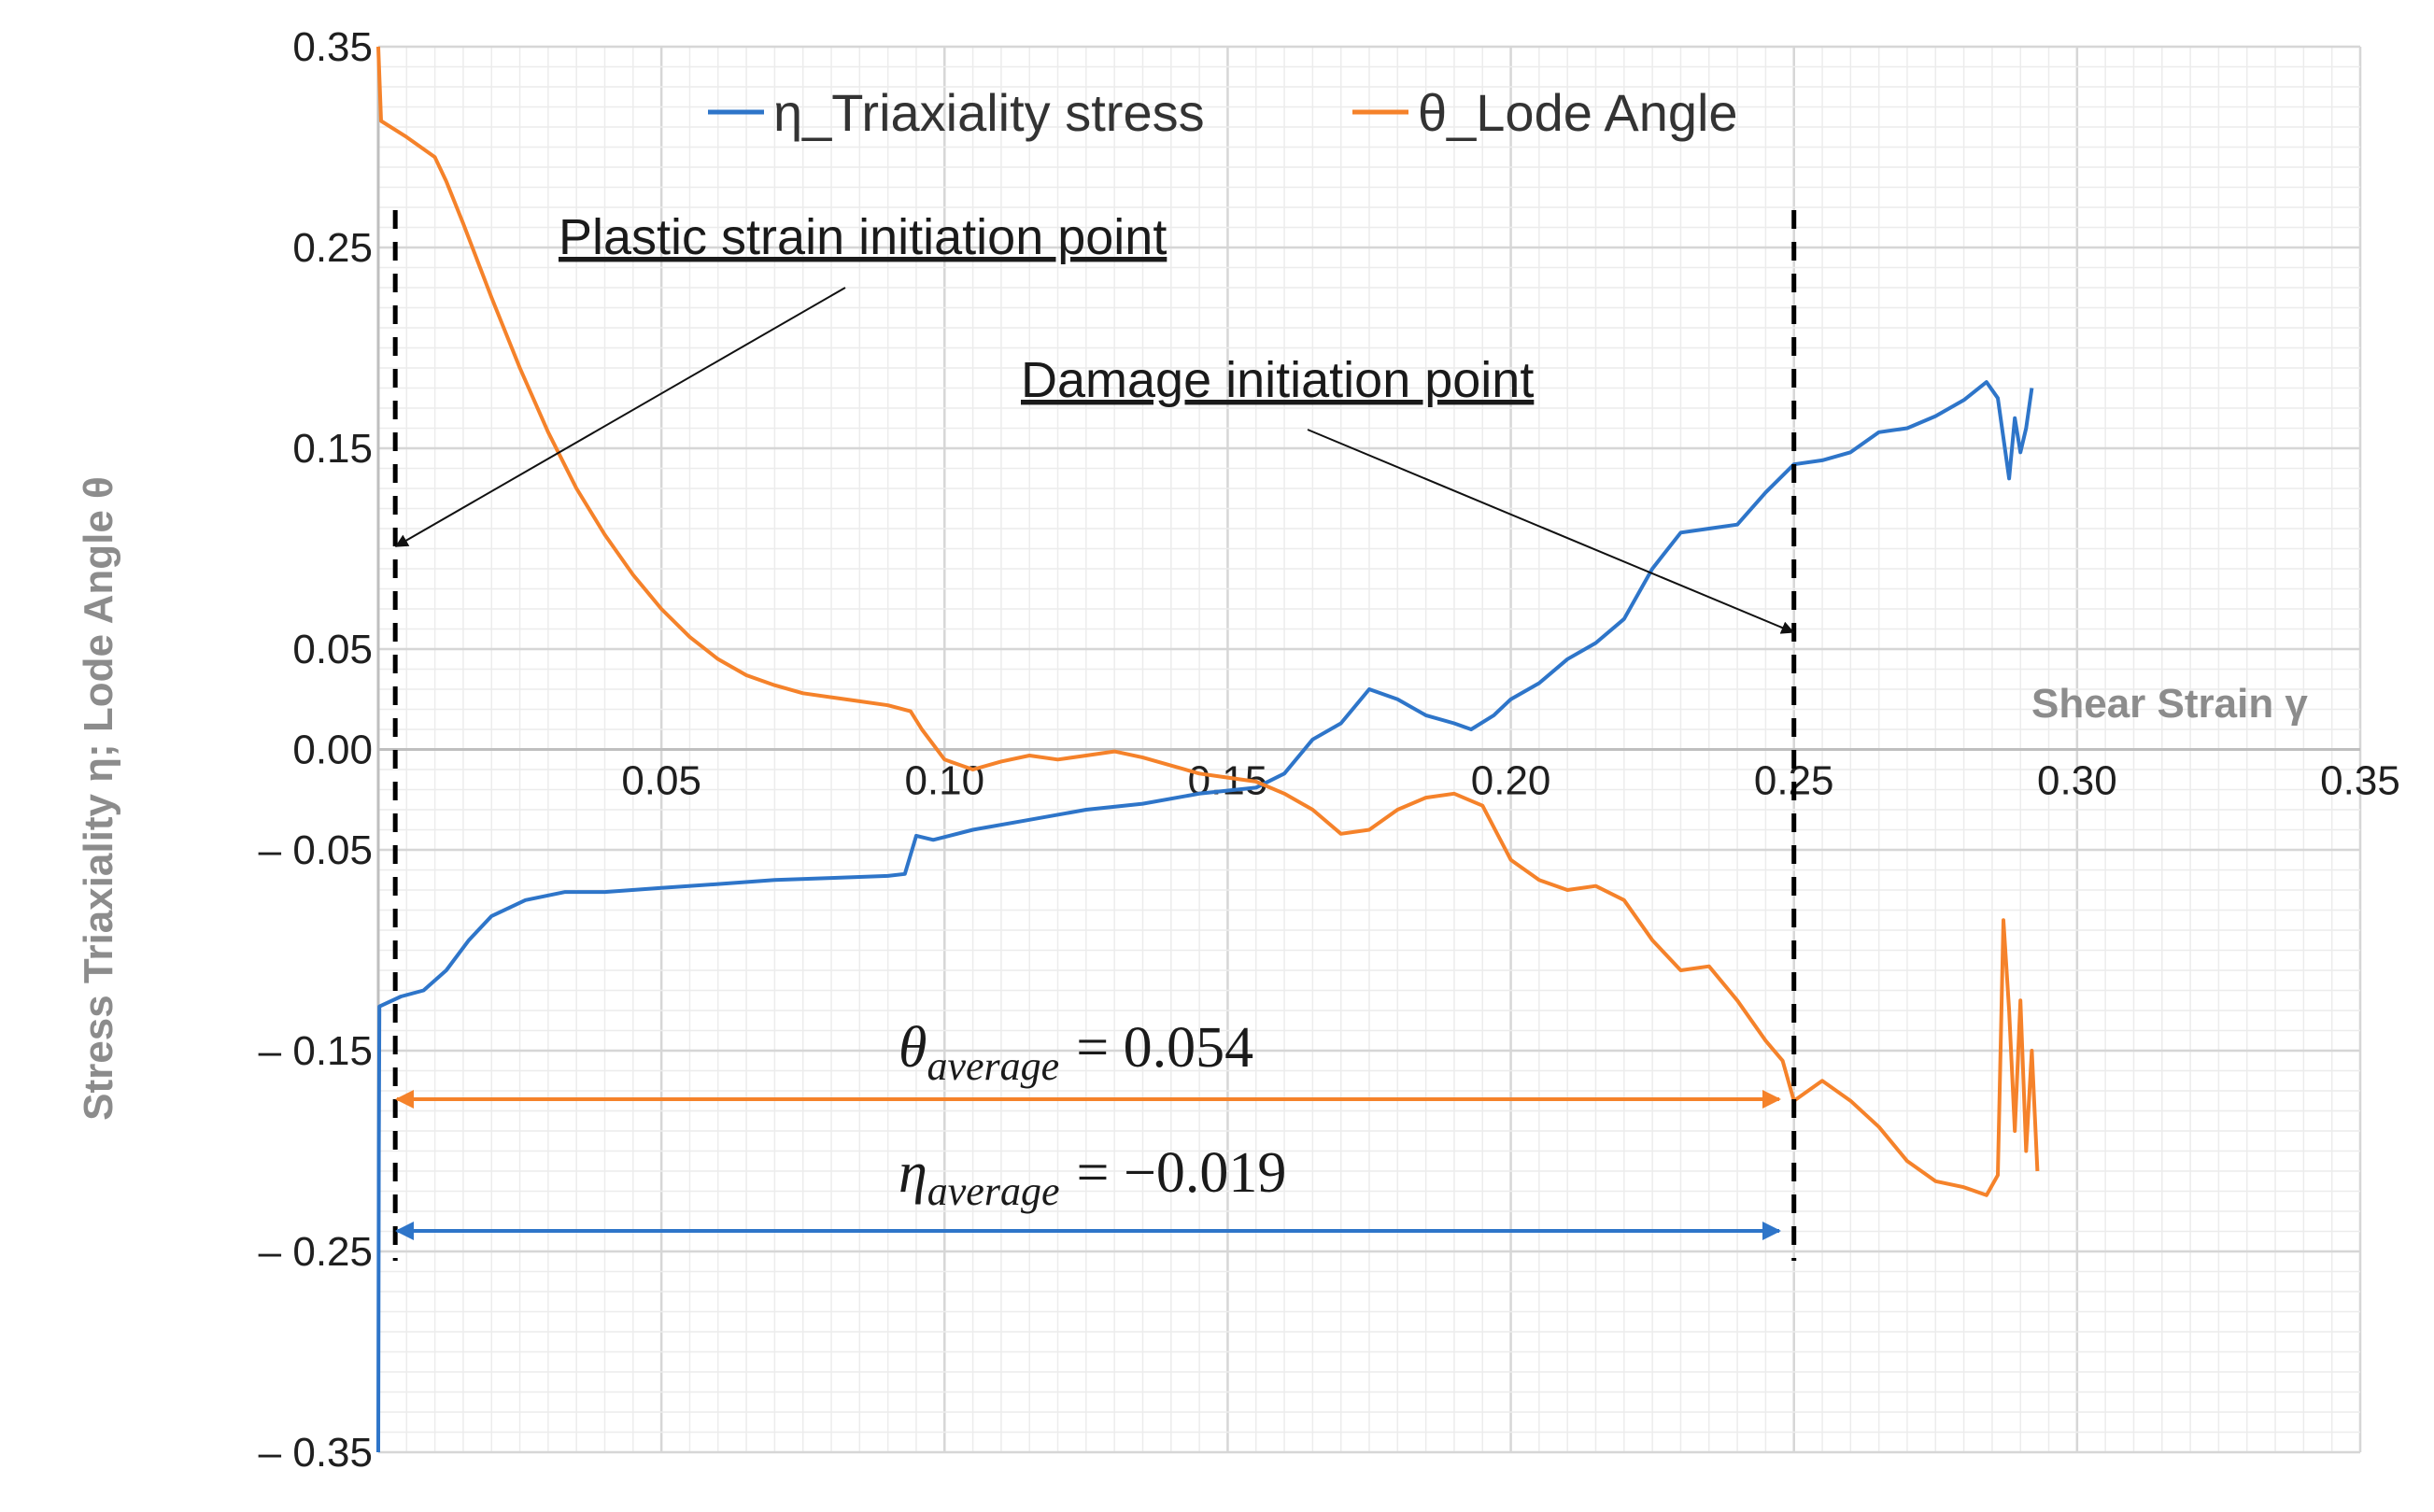 This screenshot has height=1512, width=2434. I want to click on y-tick-label: – 0.25, so click(316, 1252).